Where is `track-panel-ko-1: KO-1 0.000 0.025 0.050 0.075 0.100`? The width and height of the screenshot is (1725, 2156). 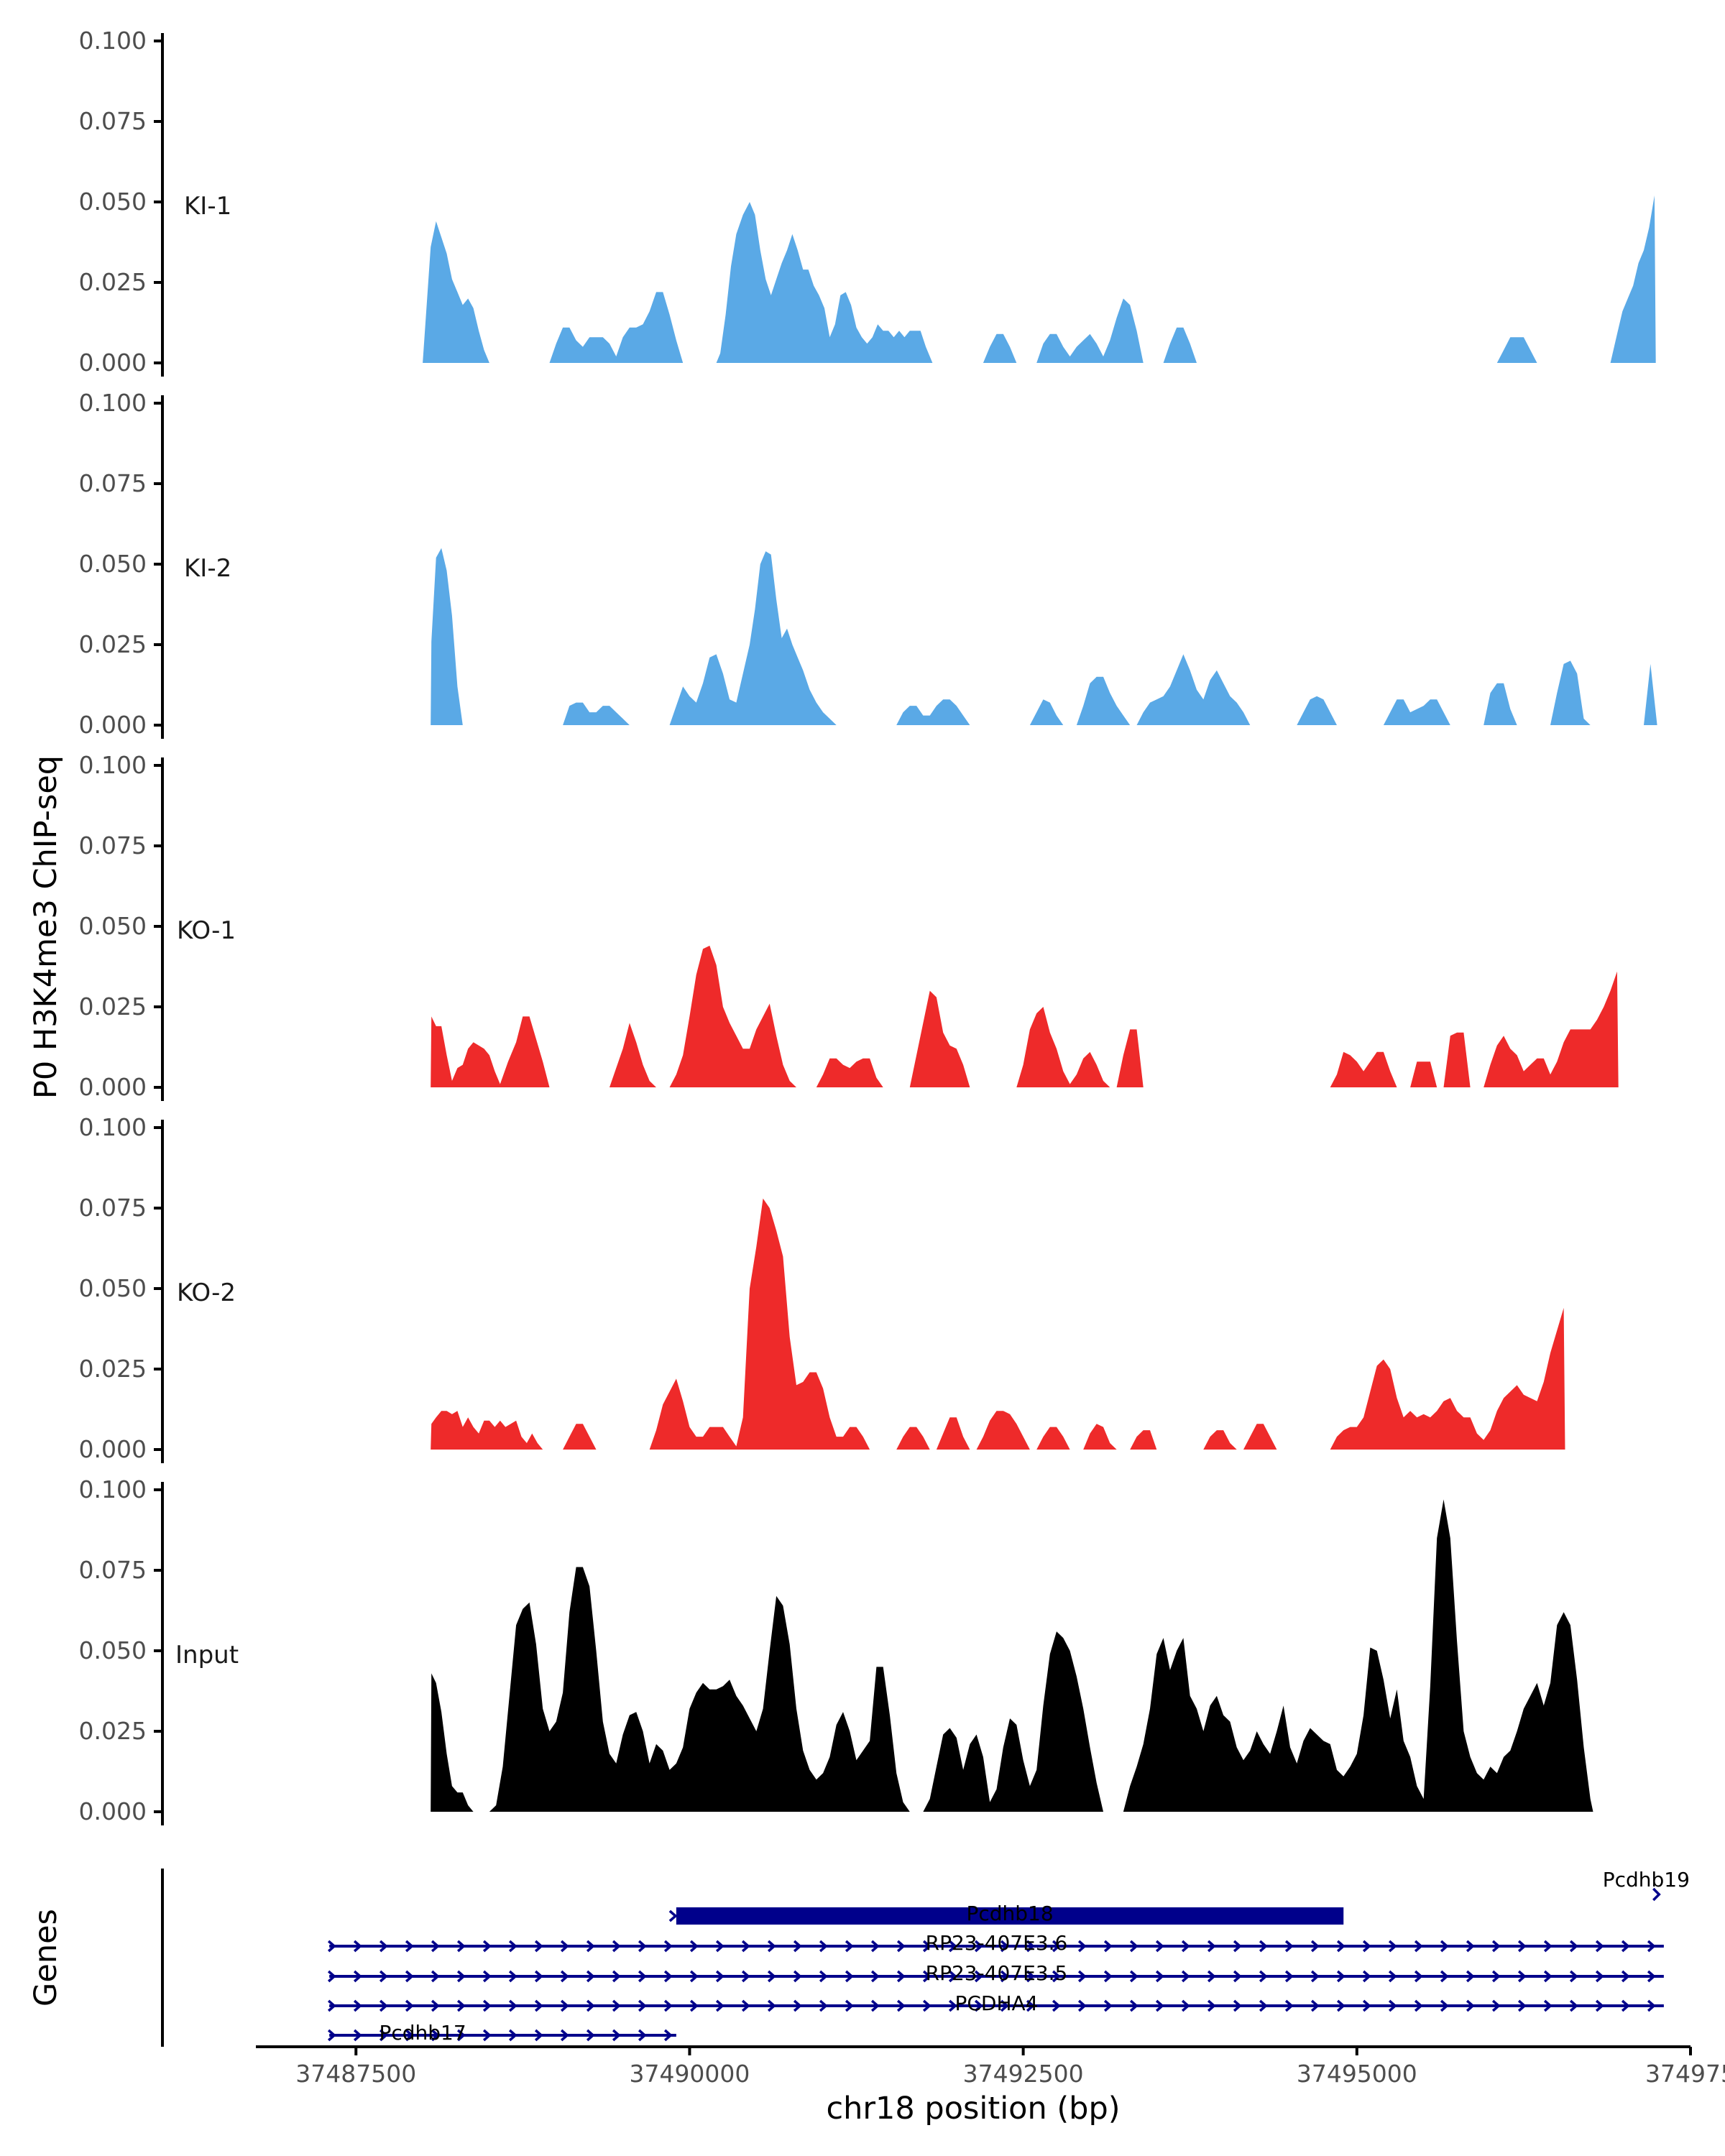 track-panel-ko-1: KO-1 0.000 0.025 0.050 0.075 0.100 is located at coordinates (849, 926).